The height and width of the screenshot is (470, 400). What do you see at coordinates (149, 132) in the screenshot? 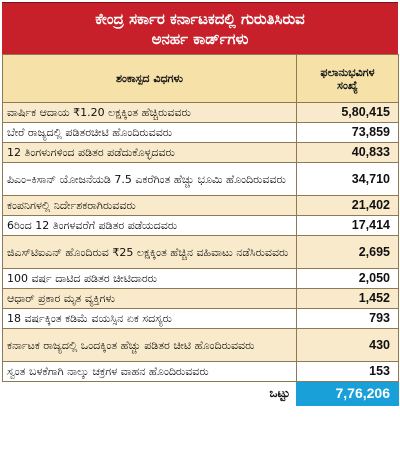
I see `row-category: ಬೇರೆ ರಾಜ್ಯದಲ್ಲಿ ಪಡಿತರಚೀಟಿ ಹೊಂದಿರುವವರು` at bounding box center [149, 132].